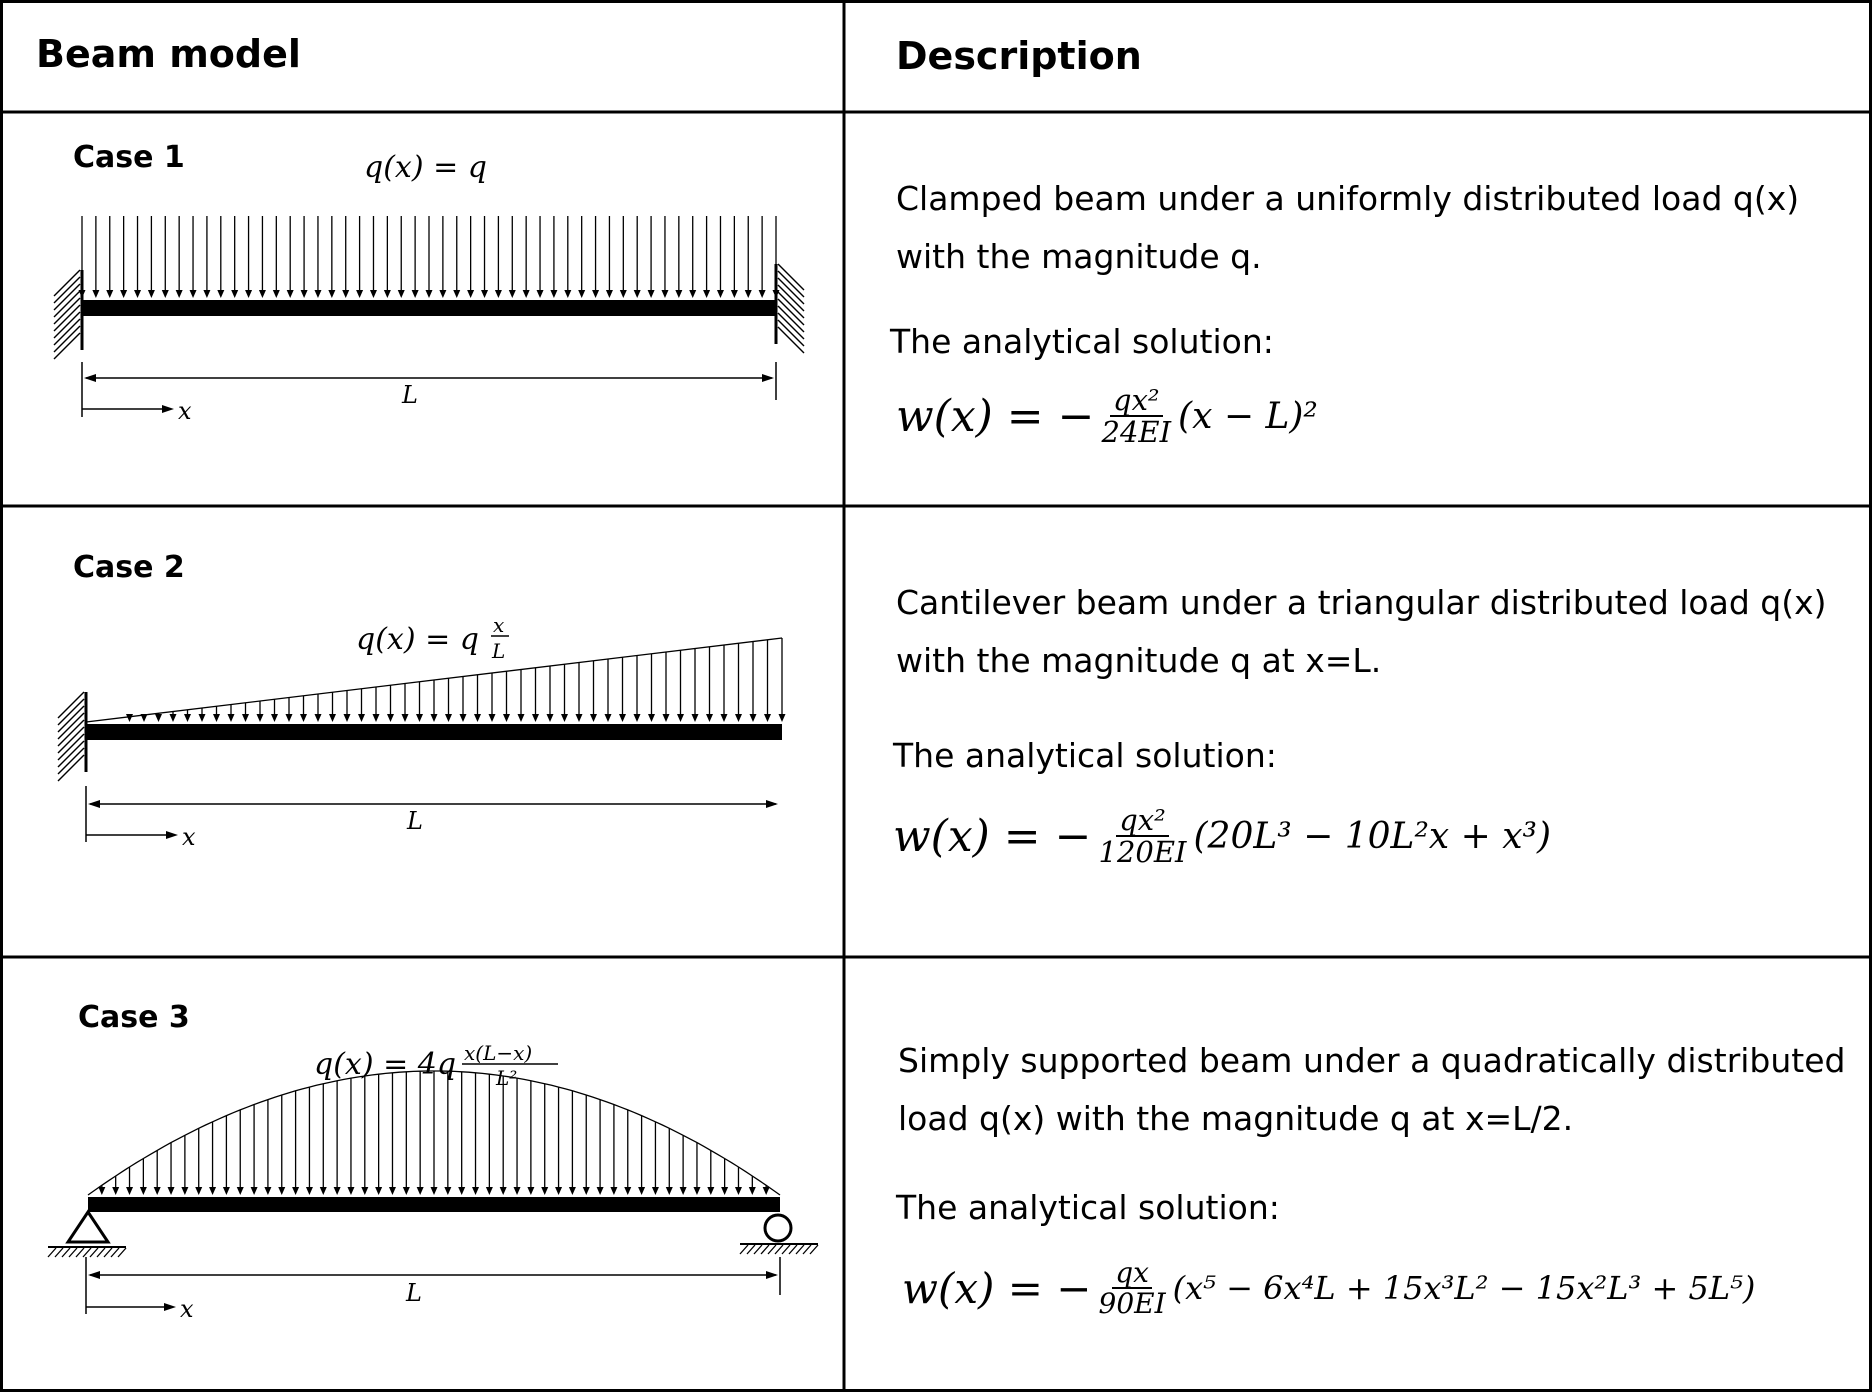  What do you see at coordinates (429, 389) in the screenshot?
I see `case-1-span-dimension` at bounding box center [429, 389].